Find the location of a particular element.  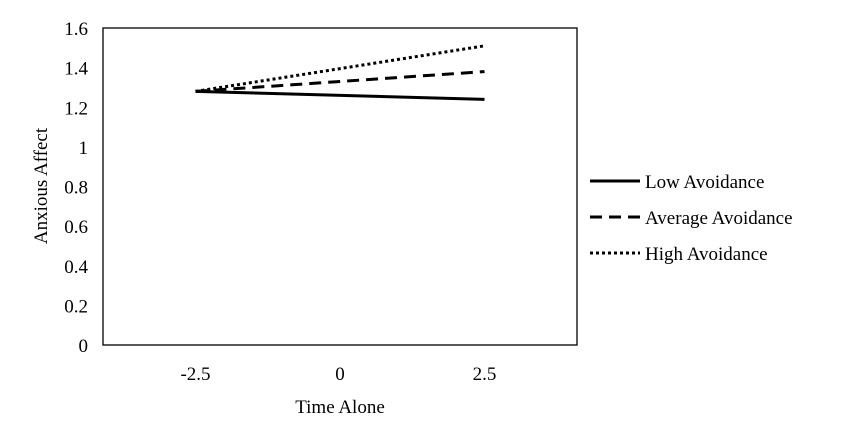

series-line-average-avoidance is located at coordinates (340, 81).